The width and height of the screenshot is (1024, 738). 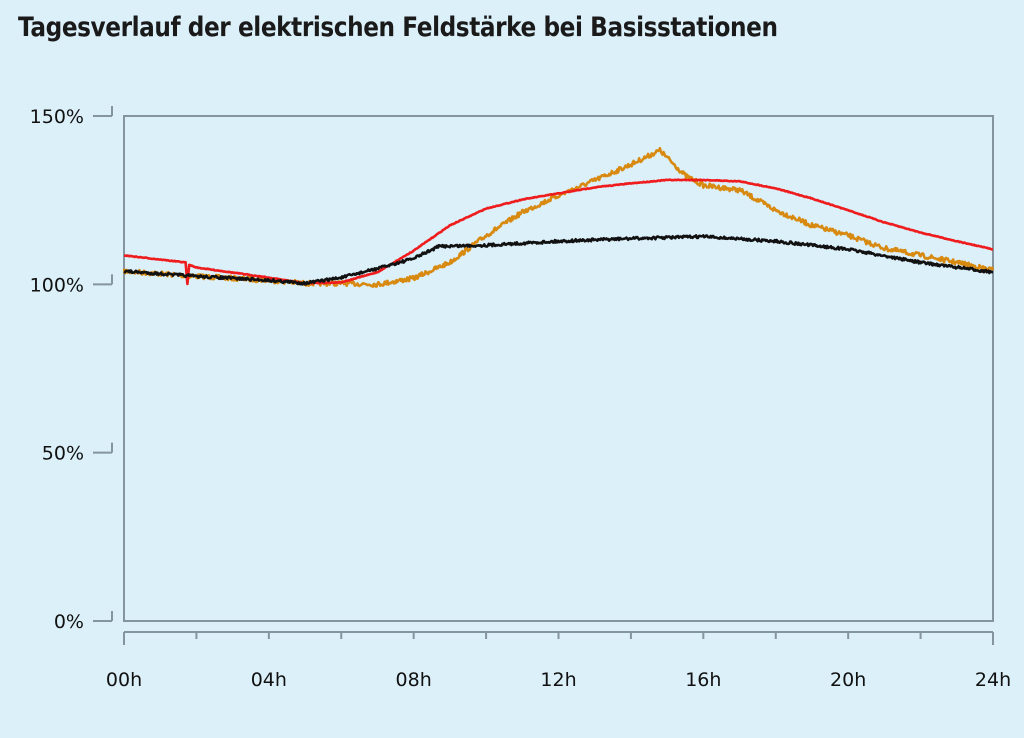 I want to click on series-line-red, so click(x=558, y=232).